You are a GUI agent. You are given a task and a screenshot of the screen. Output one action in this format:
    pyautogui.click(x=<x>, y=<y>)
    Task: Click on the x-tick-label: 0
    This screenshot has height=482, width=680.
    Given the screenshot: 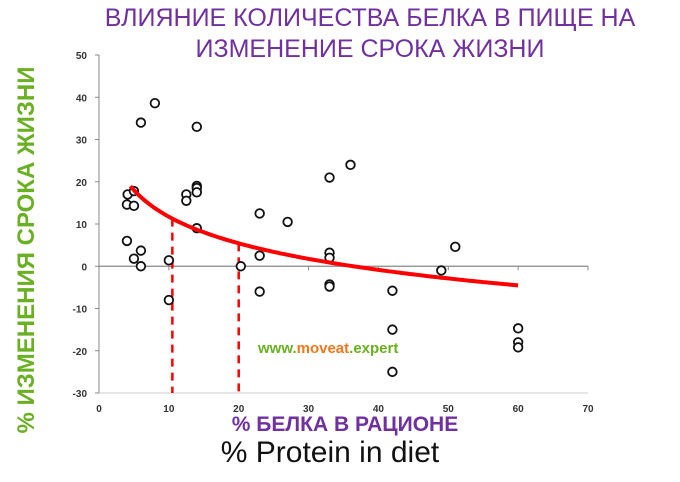 What is the action you would take?
    pyautogui.click(x=99, y=409)
    